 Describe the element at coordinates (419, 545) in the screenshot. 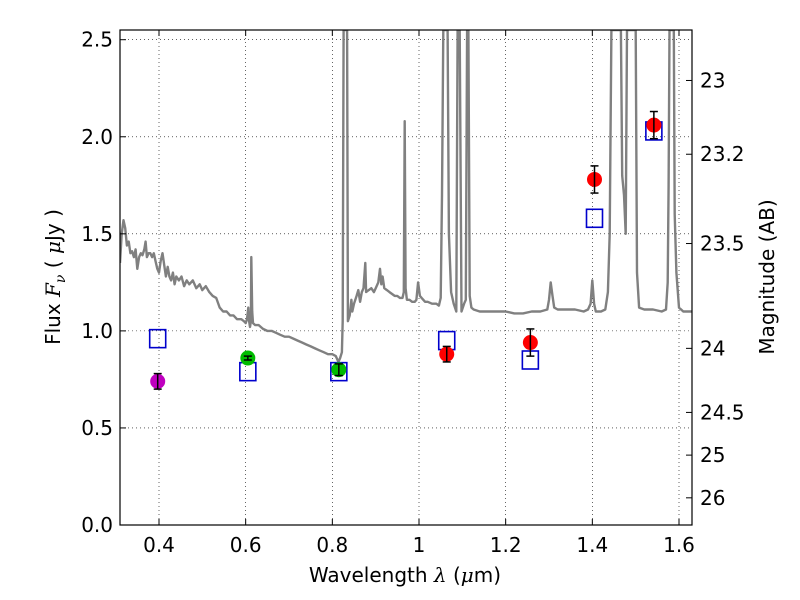

I see `x-tick-label: 1` at that location.